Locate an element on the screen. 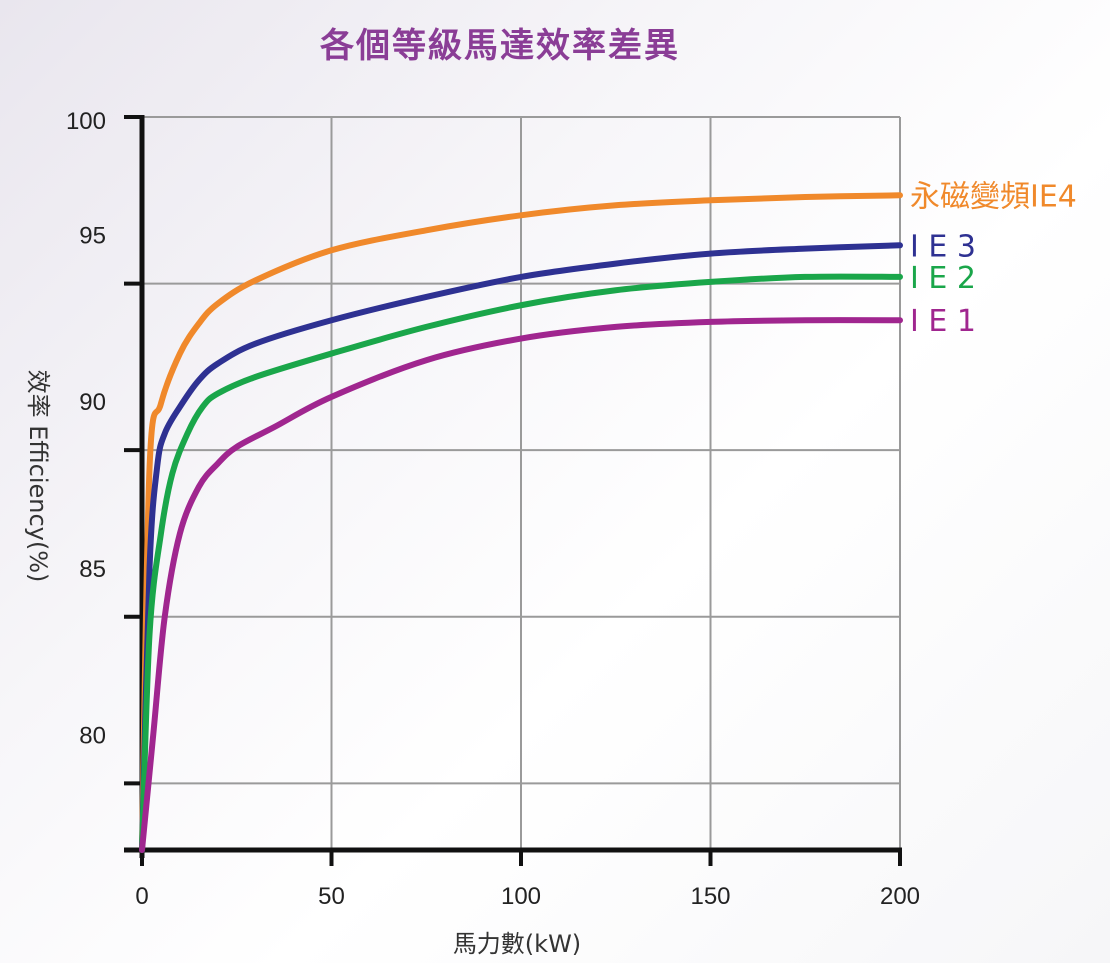 This screenshot has height=963, width=1110. series-label-2: I E 3 is located at coordinates (943, 246).